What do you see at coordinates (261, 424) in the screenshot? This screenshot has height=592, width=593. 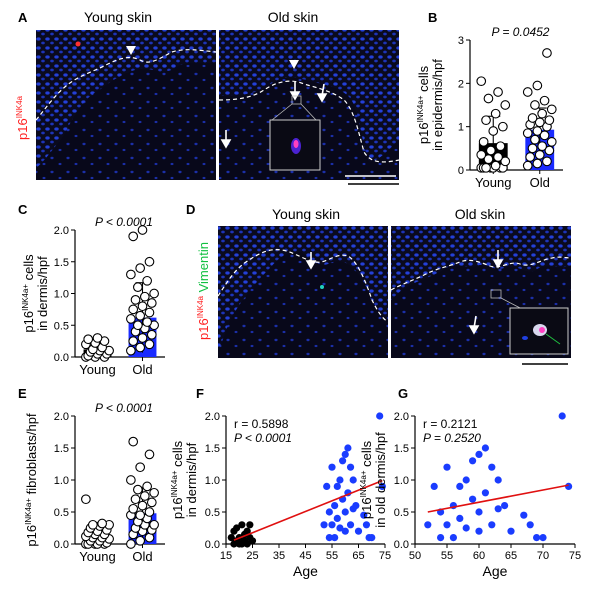 I see `correlation-r: r = 0.5898` at bounding box center [261, 424].